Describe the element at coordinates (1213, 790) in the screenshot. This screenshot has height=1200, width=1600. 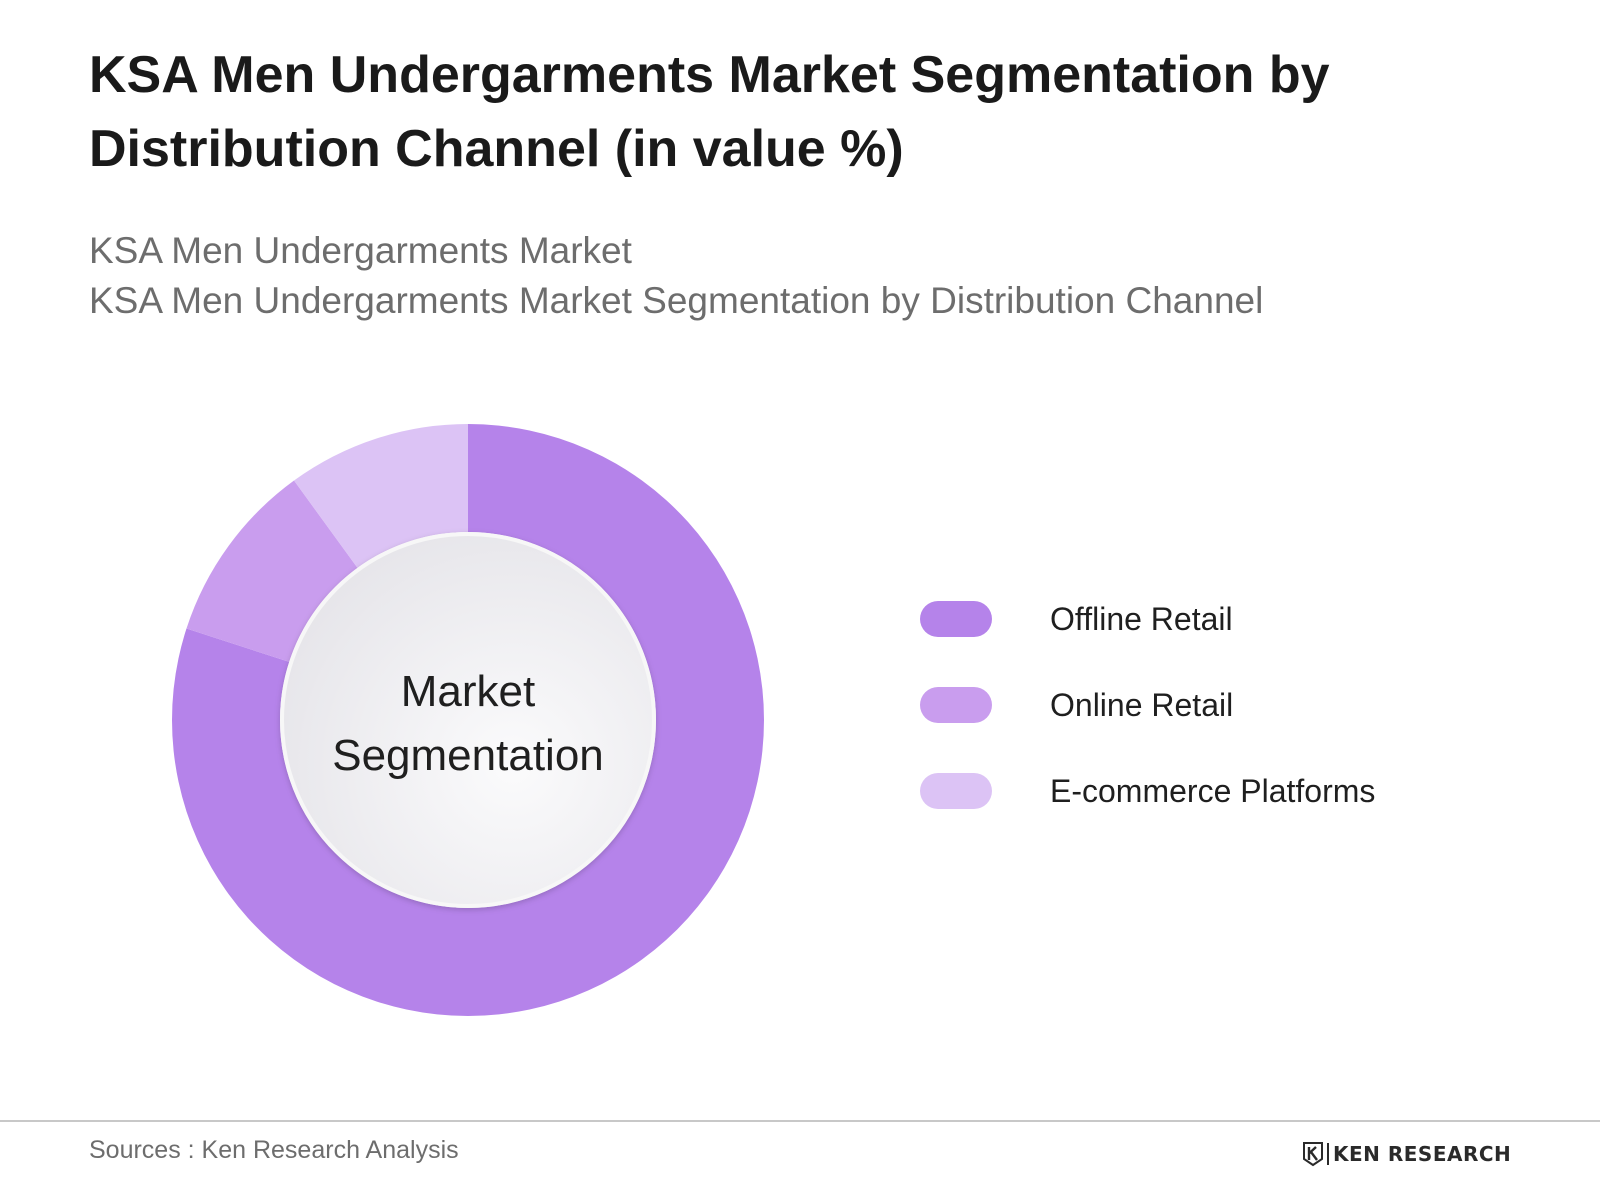
I see `legend-label-ecommerce-platforms: E-commerce Platforms` at that location.